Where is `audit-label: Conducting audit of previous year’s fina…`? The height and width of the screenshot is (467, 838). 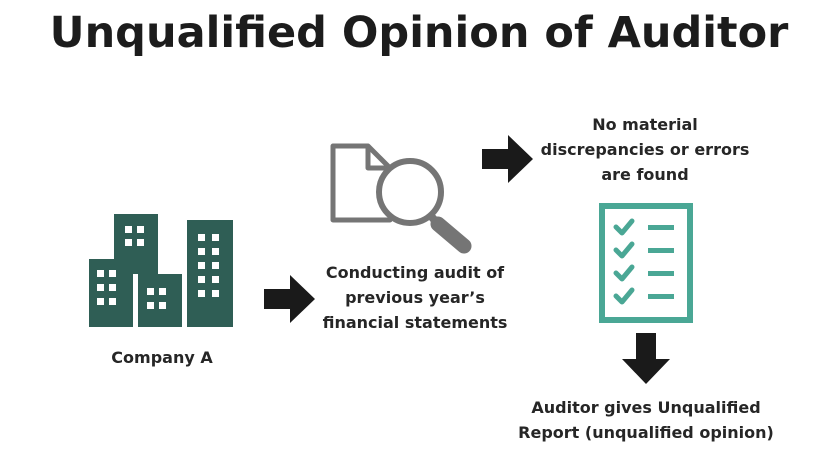
audit-label: Conducting audit of previous year’s fina… is located at coordinates (415, 297).